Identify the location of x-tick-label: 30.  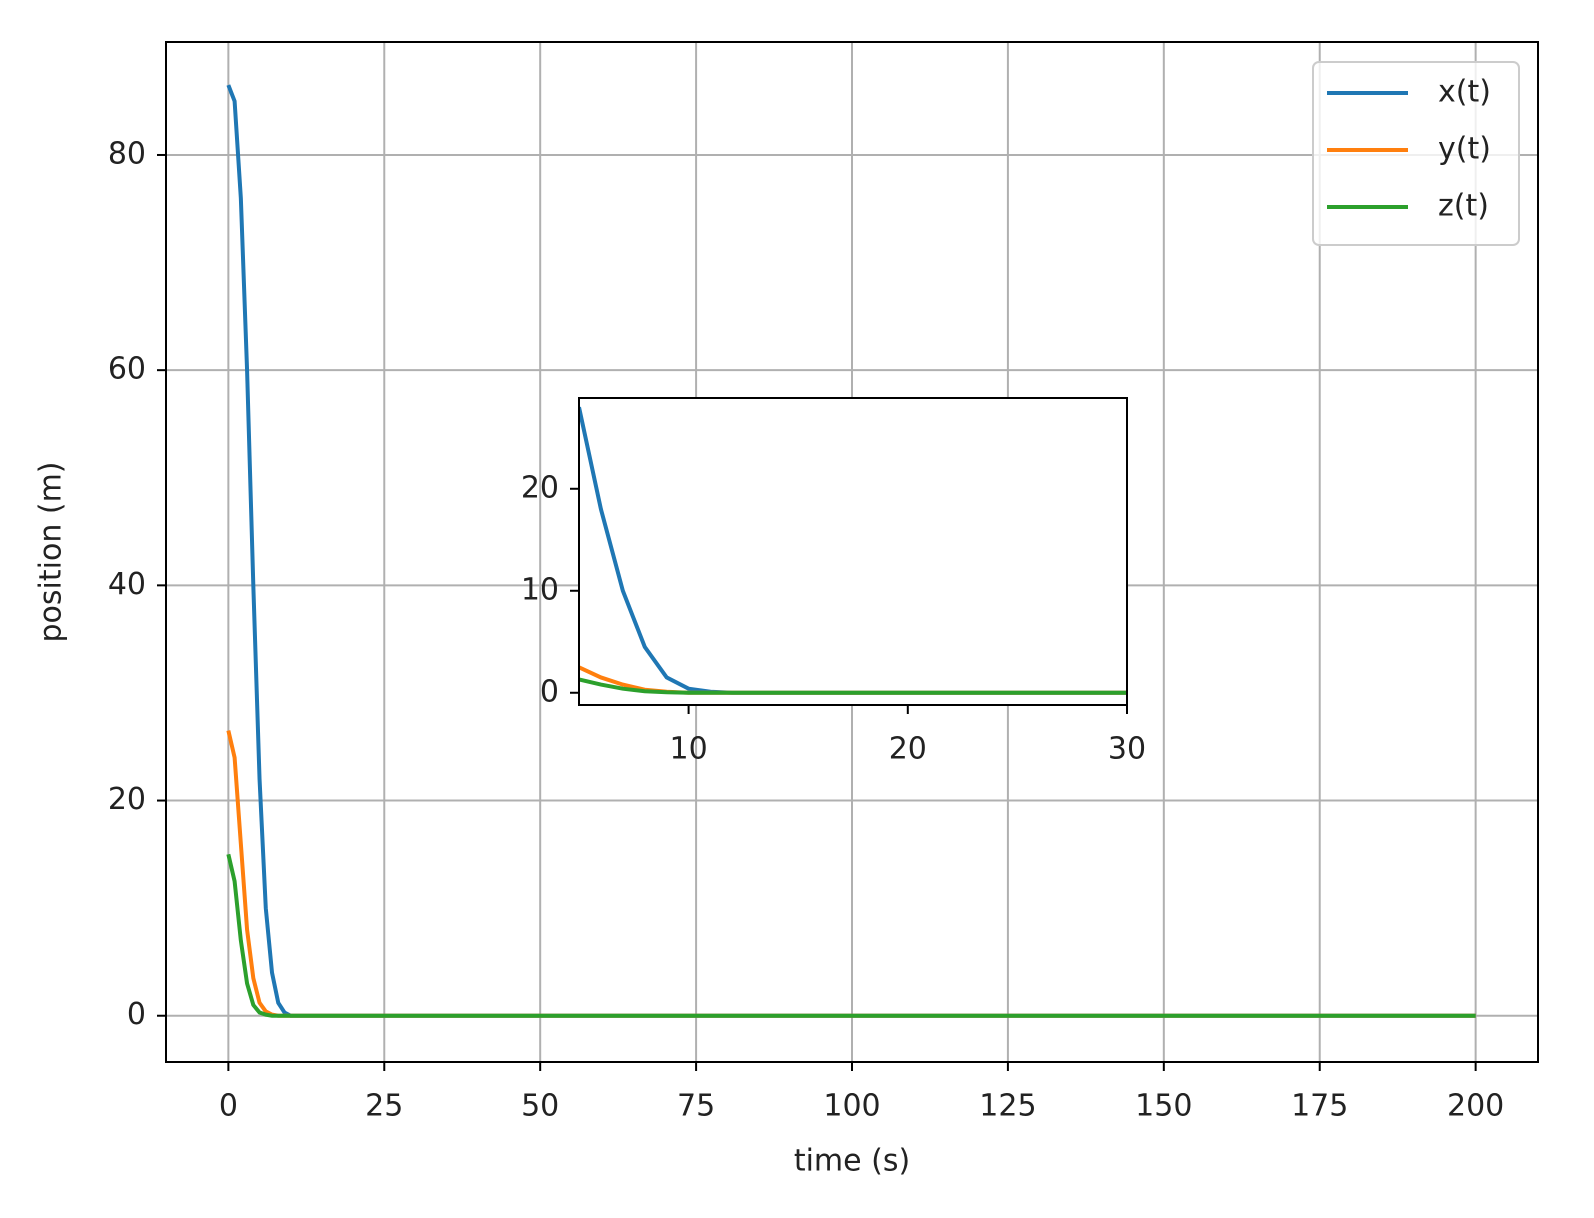
(1127, 749).